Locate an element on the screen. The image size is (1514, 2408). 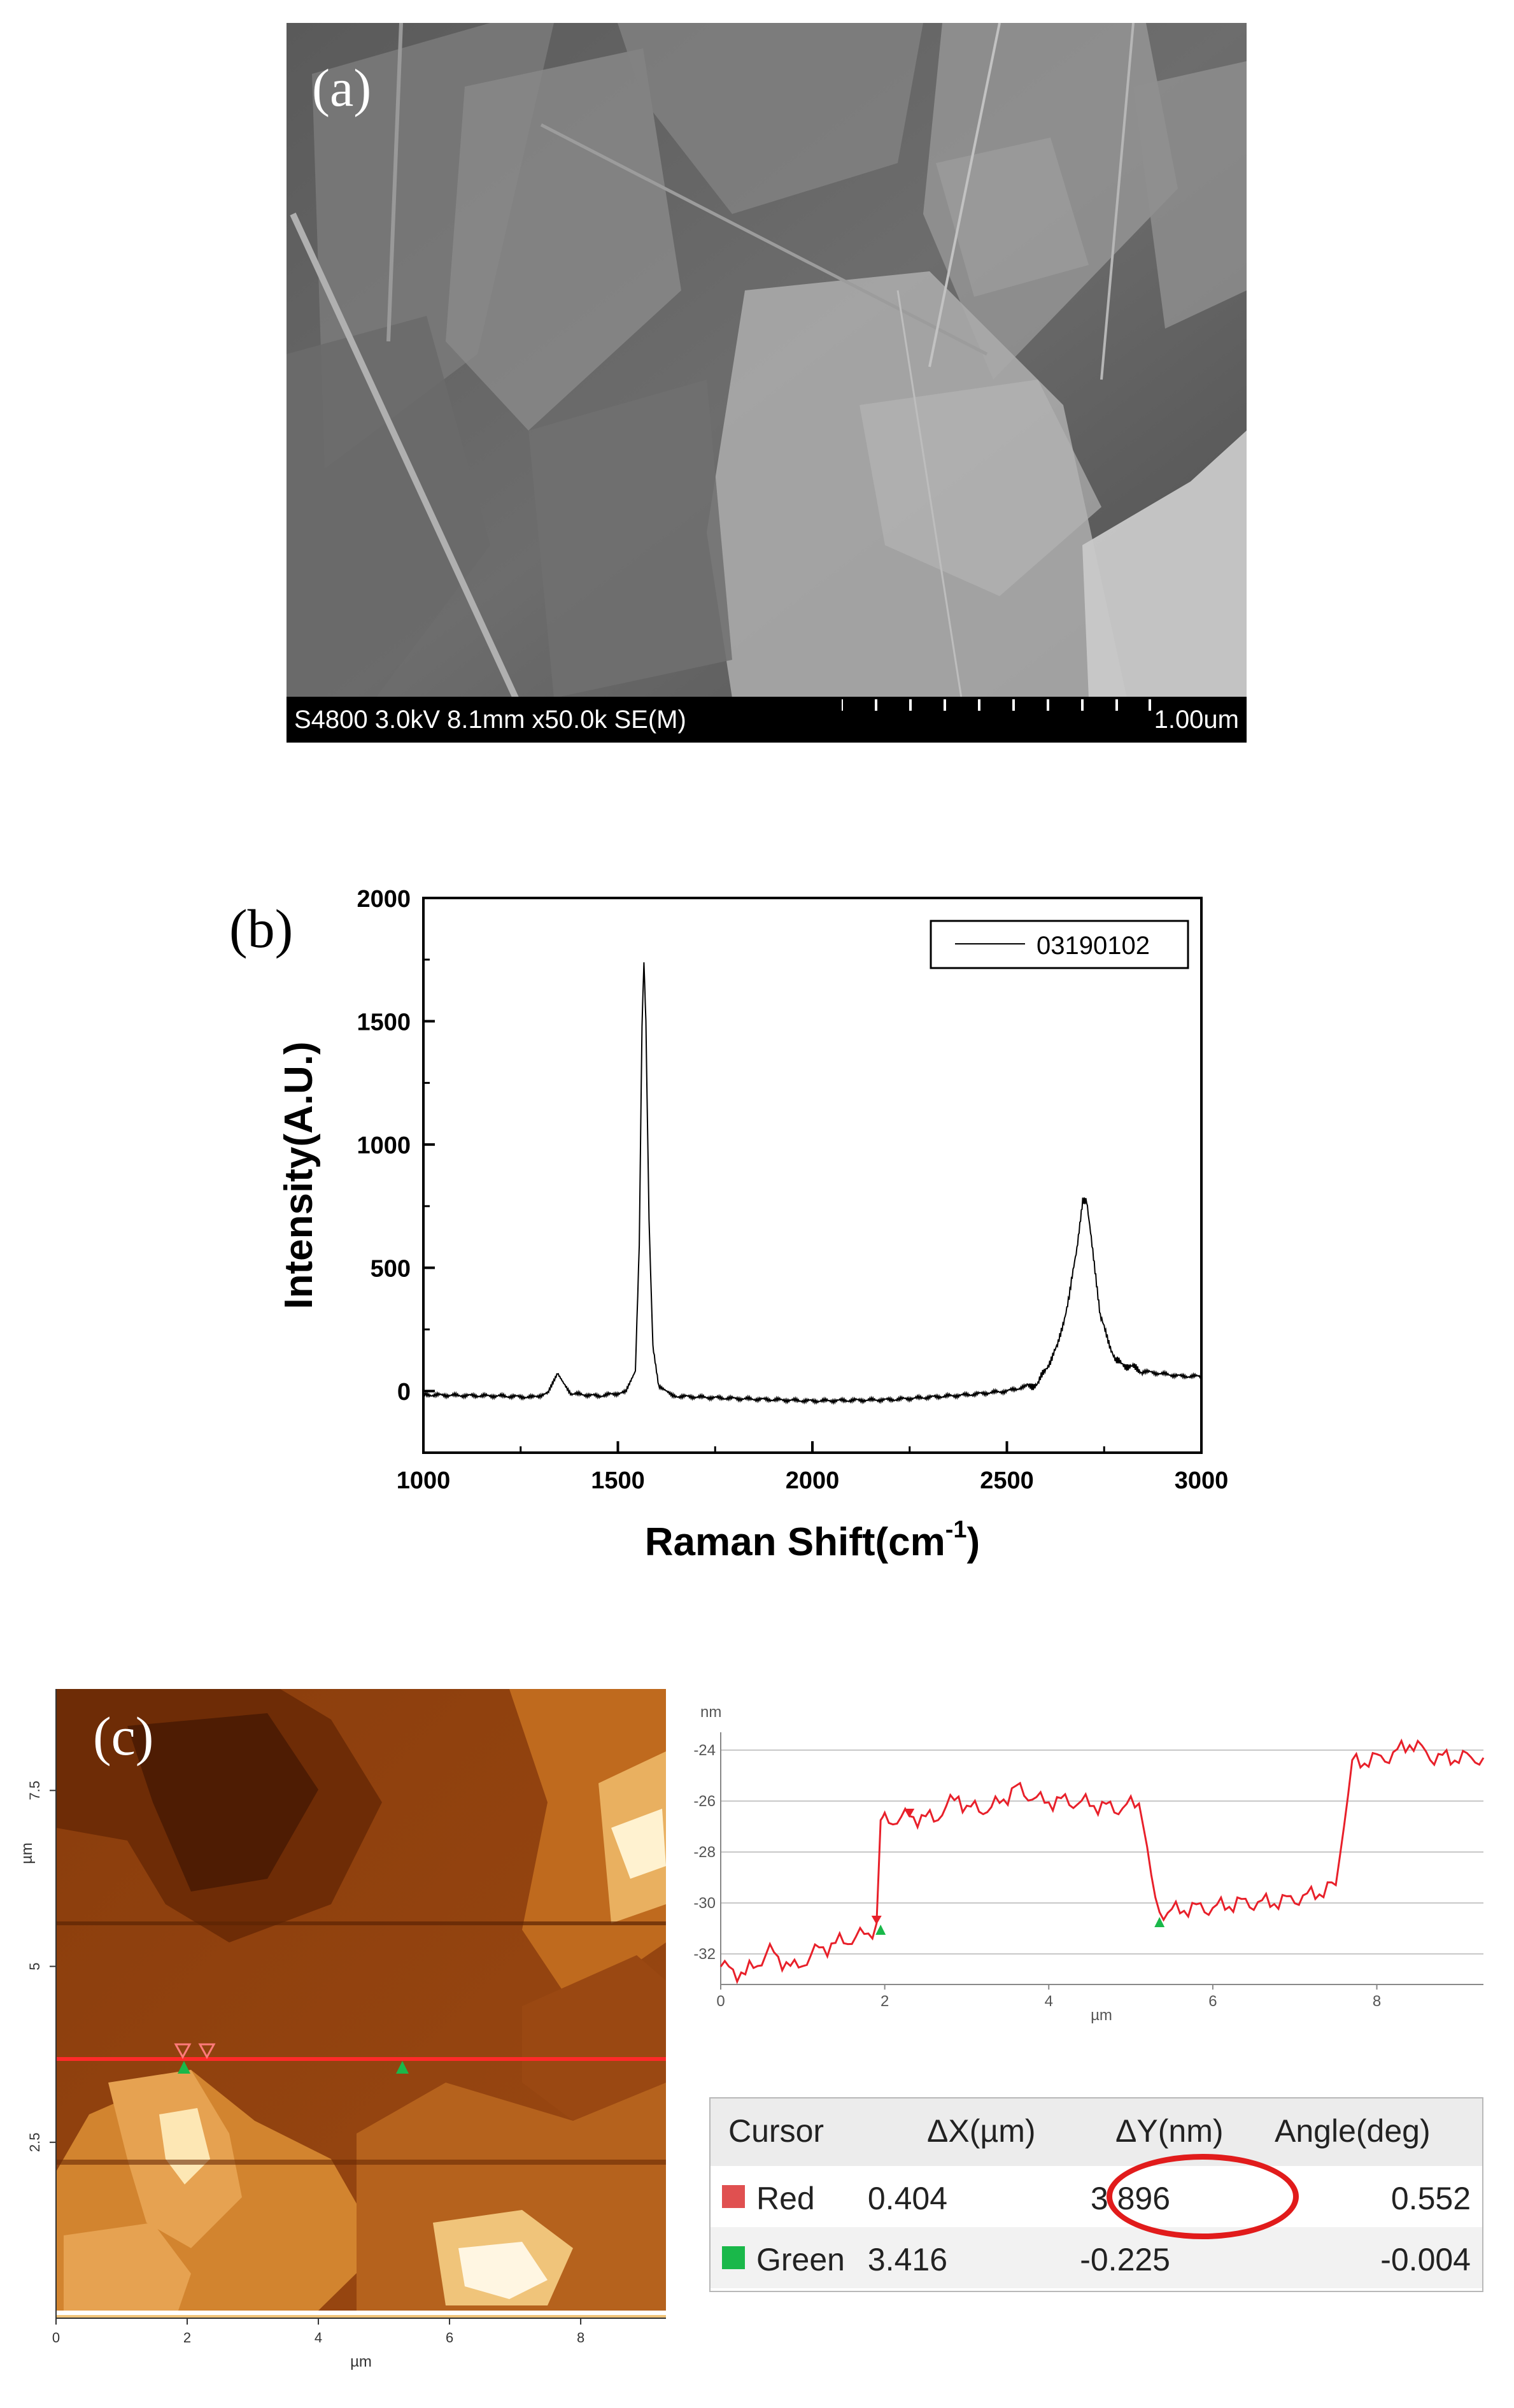
sem-acquisition-info: S4800 3.0kV 8.1mm x50.0k SE(M) is located at coordinates (490, 720).